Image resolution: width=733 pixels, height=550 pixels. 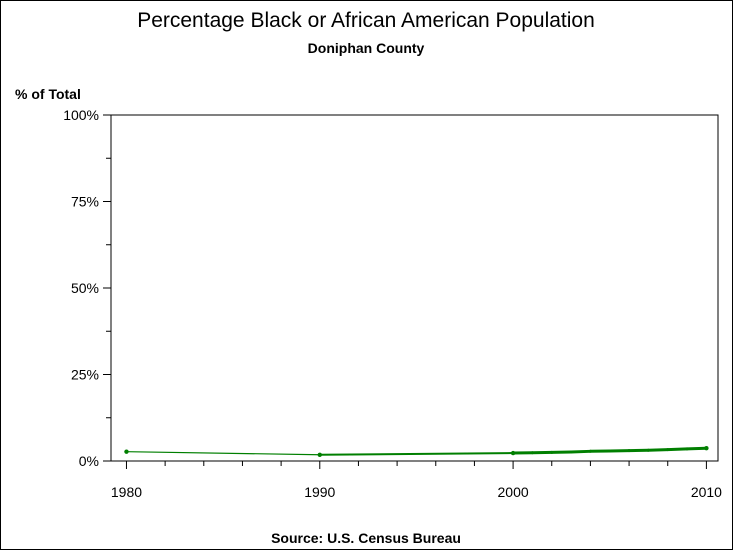 What do you see at coordinates (416, 451) in the screenshot?
I see `series-layer` at bounding box center [416, 451].